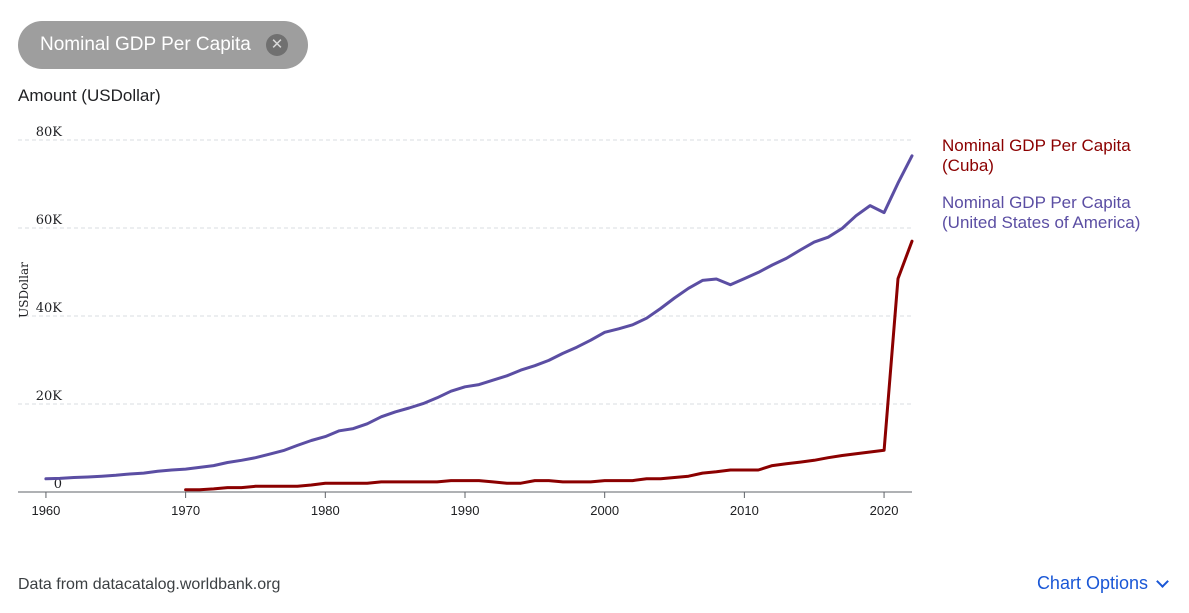 The image size is (1189, 613). What do you see at coordinates (1092, 583) in the screenshot?
I see `chart-options-label: Chart Options` at bounding box center [1092, 583].